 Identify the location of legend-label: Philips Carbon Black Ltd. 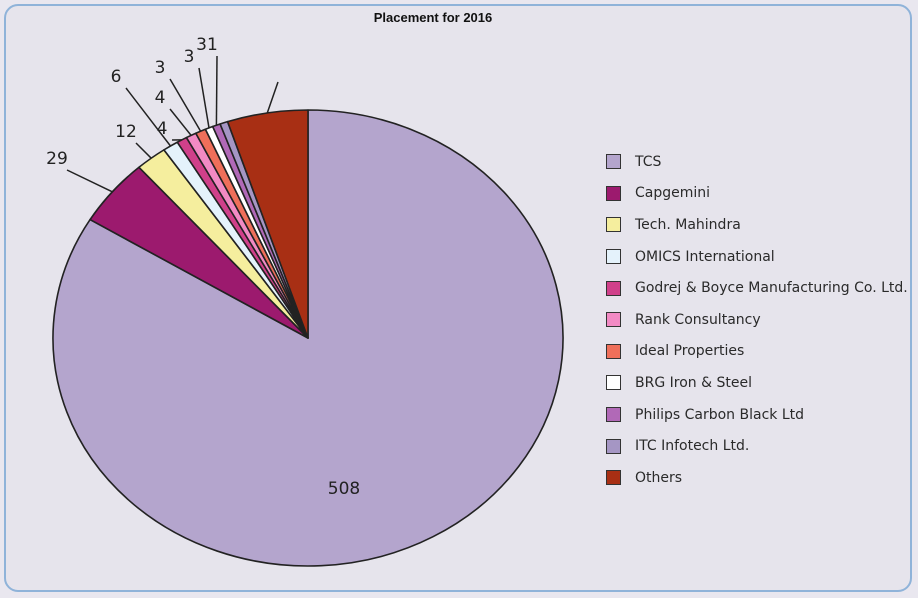
(720, 414).